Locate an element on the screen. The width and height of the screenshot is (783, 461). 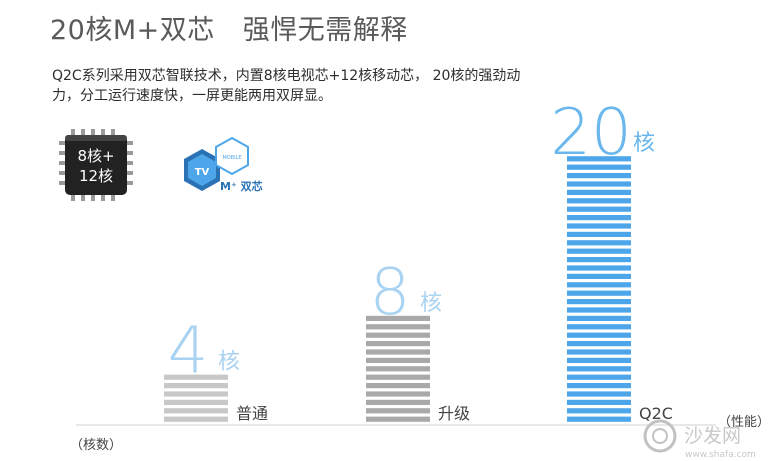
bar-value-label: 4 is located at coordinates (188, 352).